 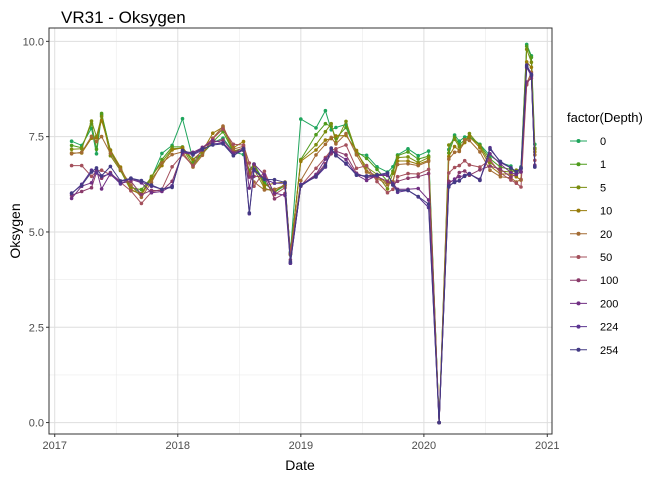 What do you see at coordinates (605, 117) in the screenshot?
I see `legend-title: factor(Depth)` at bounding box center [605, 117].